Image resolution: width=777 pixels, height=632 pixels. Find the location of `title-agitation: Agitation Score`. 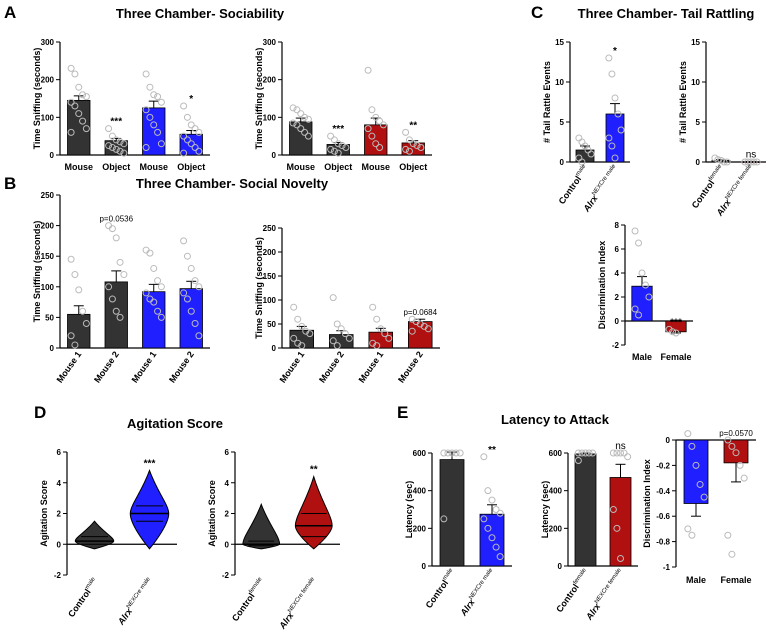

title-agitation: Agitation Score is located at coordinates (175, 423).